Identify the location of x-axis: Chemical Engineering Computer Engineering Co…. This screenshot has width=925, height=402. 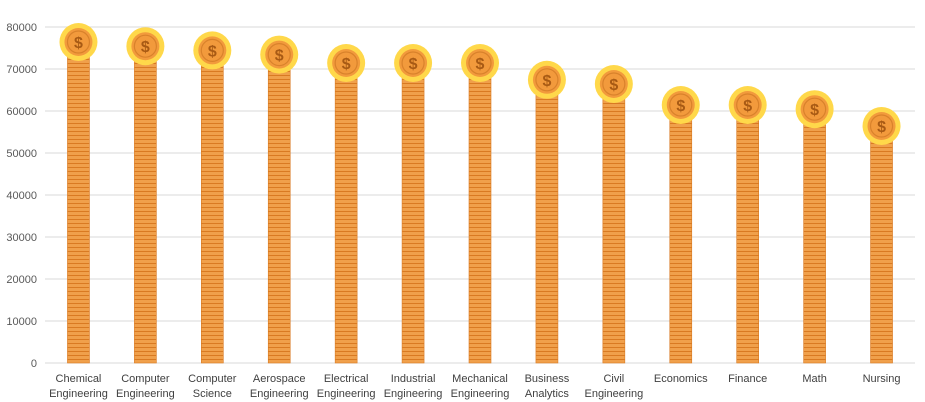
(474, 386).